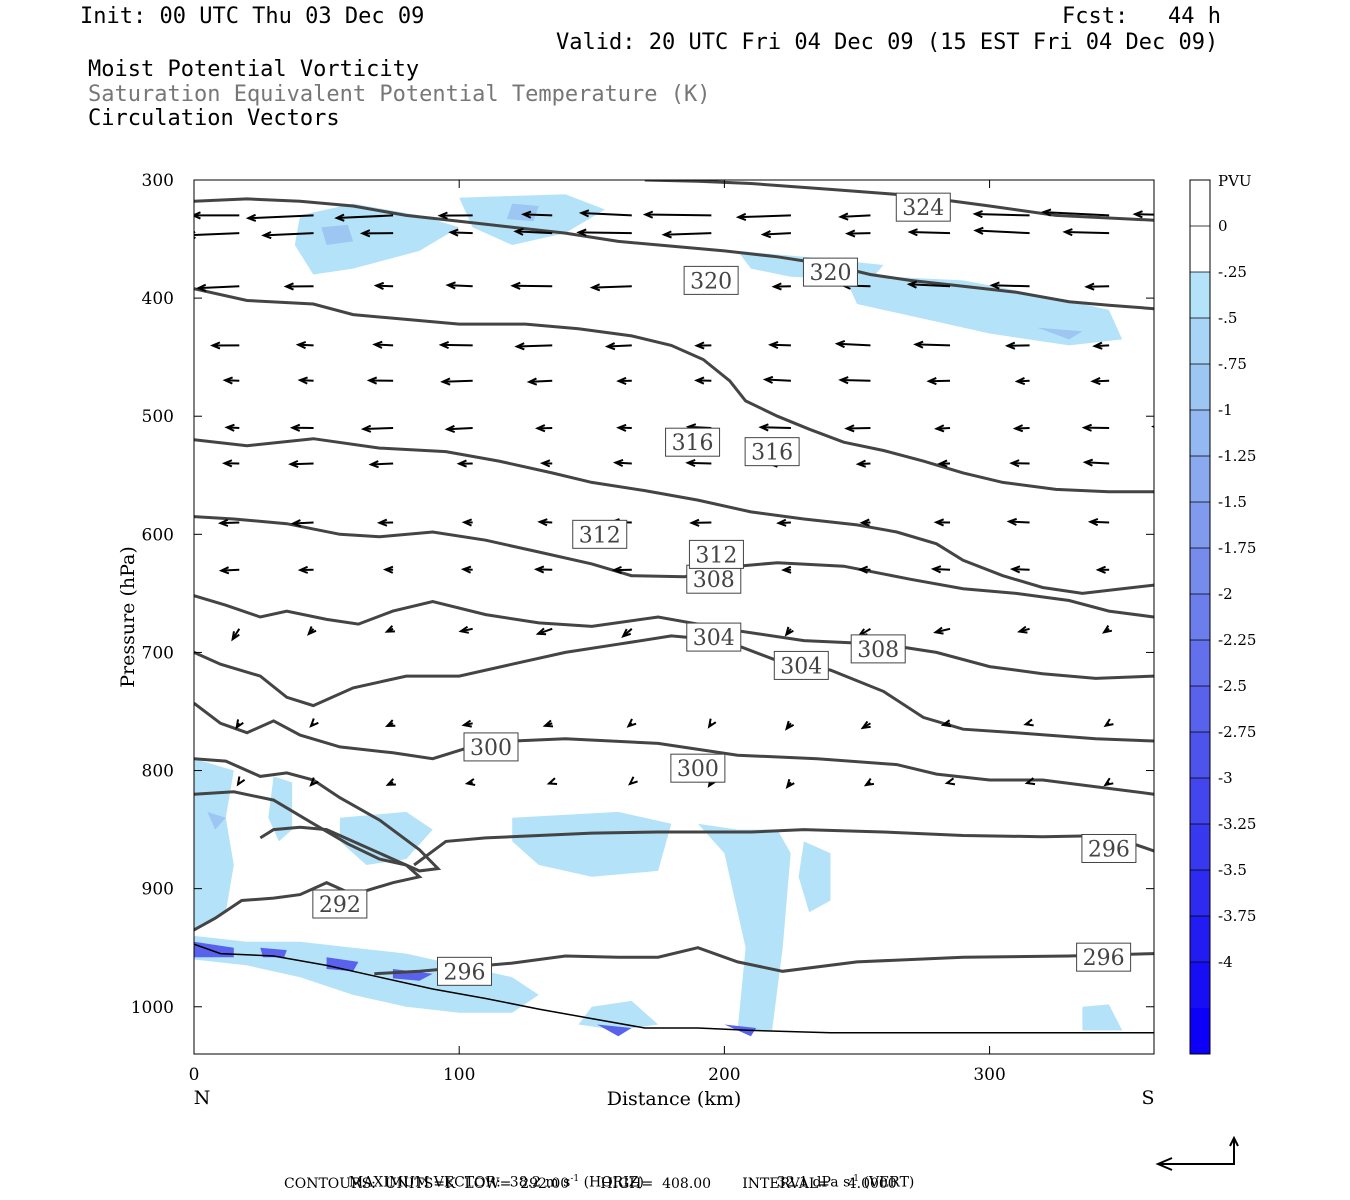 This screenshot has width=1350, height=1200. Describe the element at coordinates (1237, 548) in the screenshot. I see `colorbar-label: -1.75` at that location.